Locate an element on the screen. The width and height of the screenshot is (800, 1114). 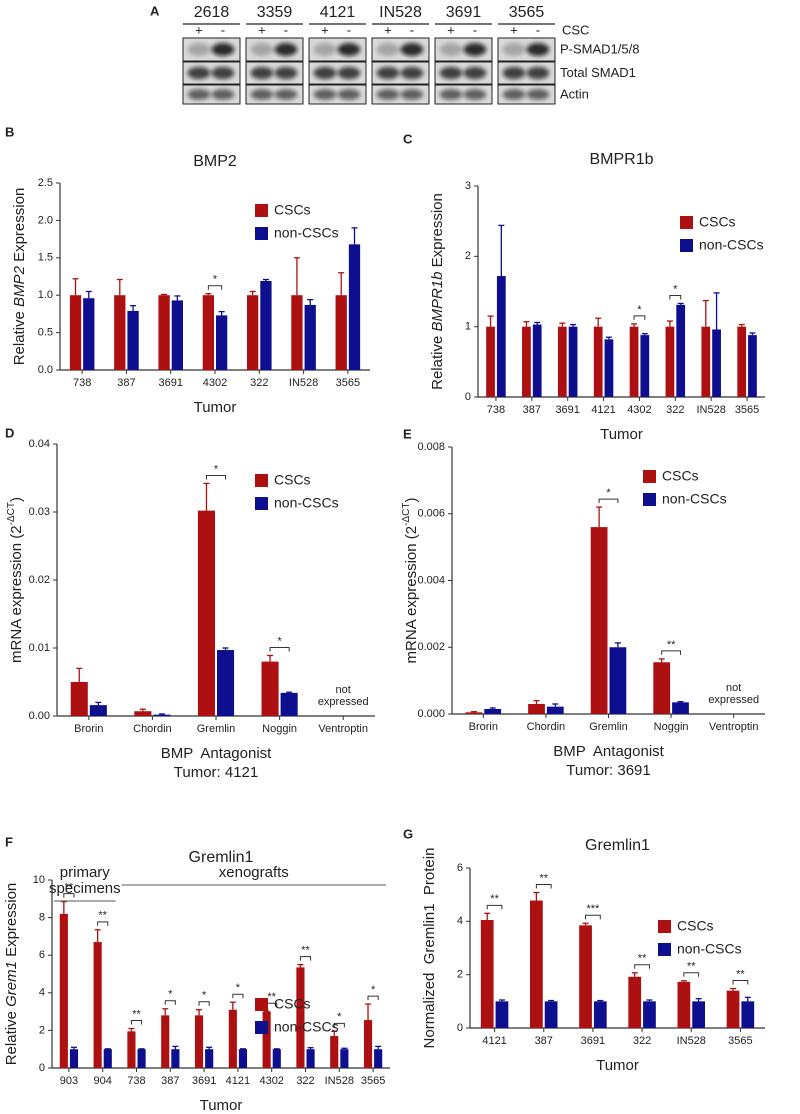
y-tick-label: 0.006 is located at coordinates (431, 514).